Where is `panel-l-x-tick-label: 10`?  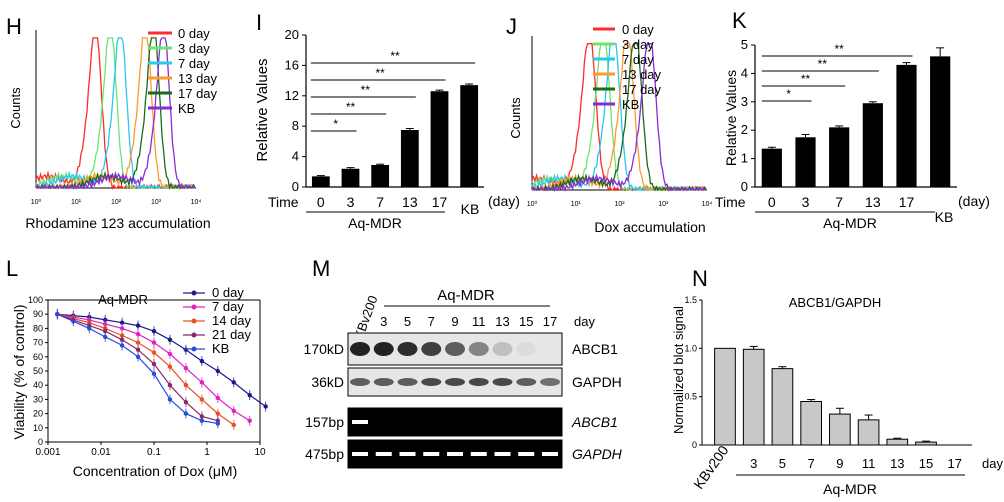
panel-l-x-tick-label: 10 is located at coordinates (260, 452).